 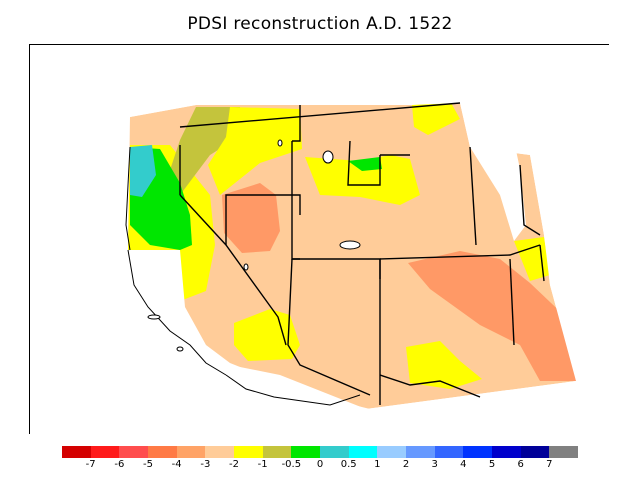 I want to click on region-near-normal-southwest, so click(x=267, y=335).